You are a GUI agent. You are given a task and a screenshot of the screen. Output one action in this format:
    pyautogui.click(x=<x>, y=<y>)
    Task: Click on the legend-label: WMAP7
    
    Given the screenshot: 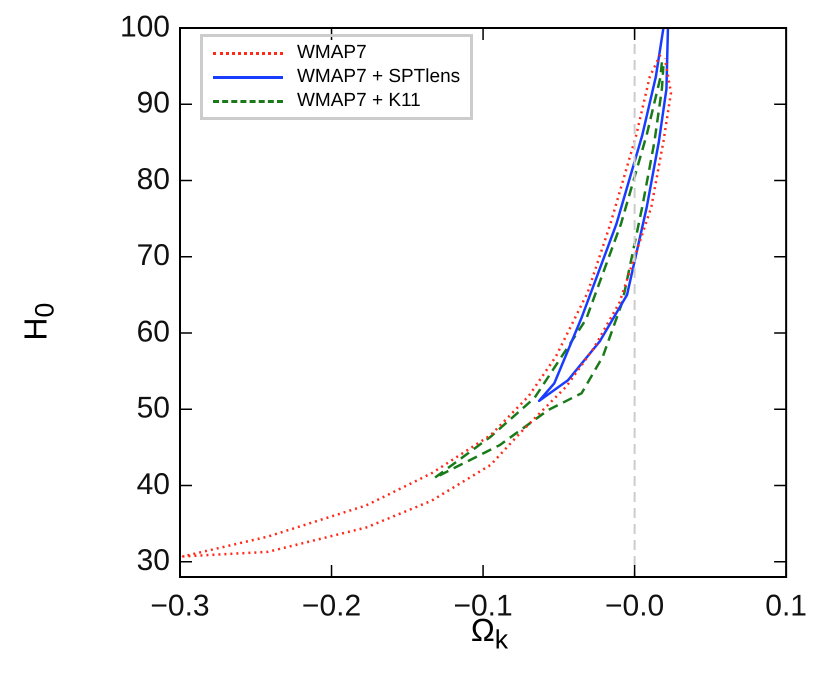 What is the action you would take?
    pyautogui.click(x=332, y=53)
    